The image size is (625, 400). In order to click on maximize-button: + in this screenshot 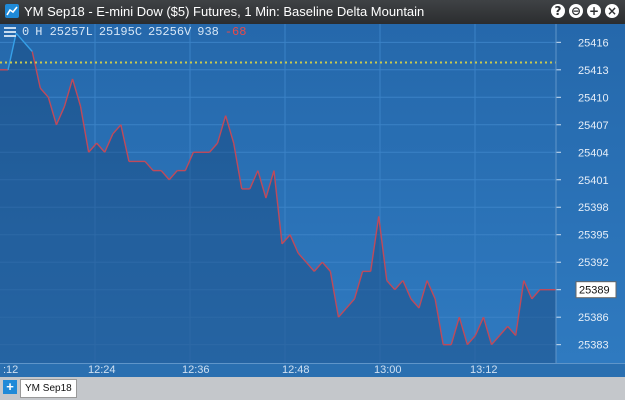, I will do `click(594, 11)`.